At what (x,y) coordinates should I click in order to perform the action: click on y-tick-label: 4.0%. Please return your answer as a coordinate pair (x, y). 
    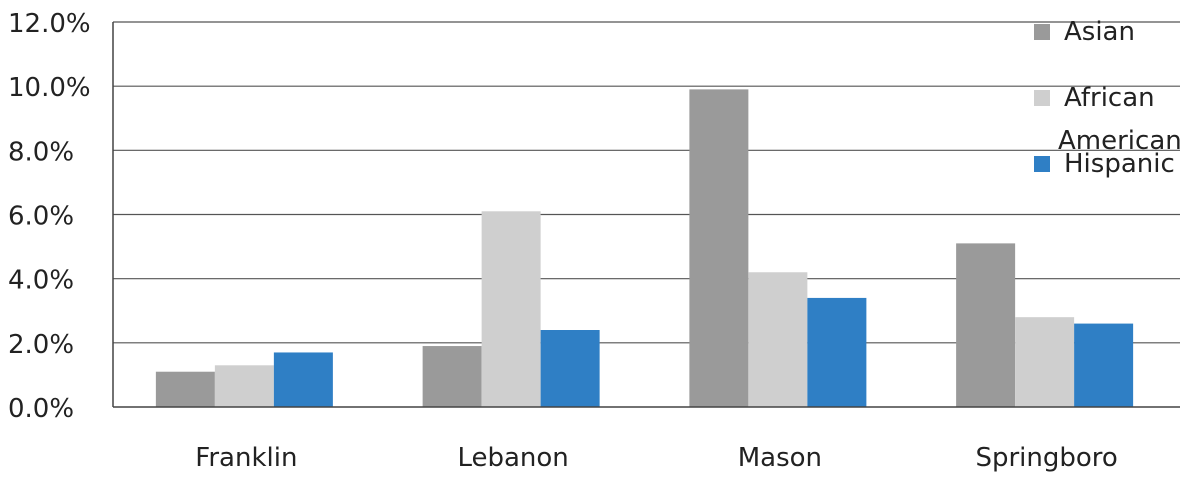
    Looking at the image, I should click on (41, 281).